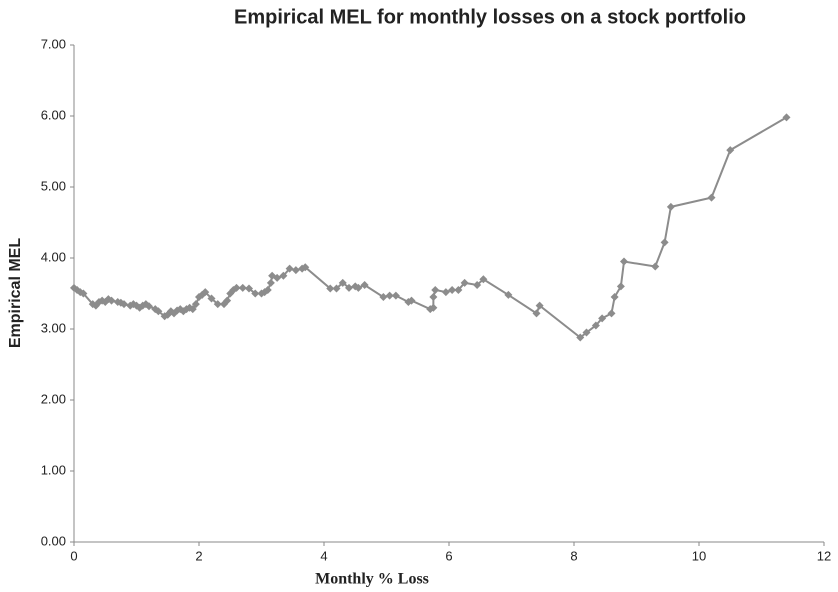  Describe the element at coordinates (824, 555) in the screenshot. I see `x-tick-label: 12` at that location.